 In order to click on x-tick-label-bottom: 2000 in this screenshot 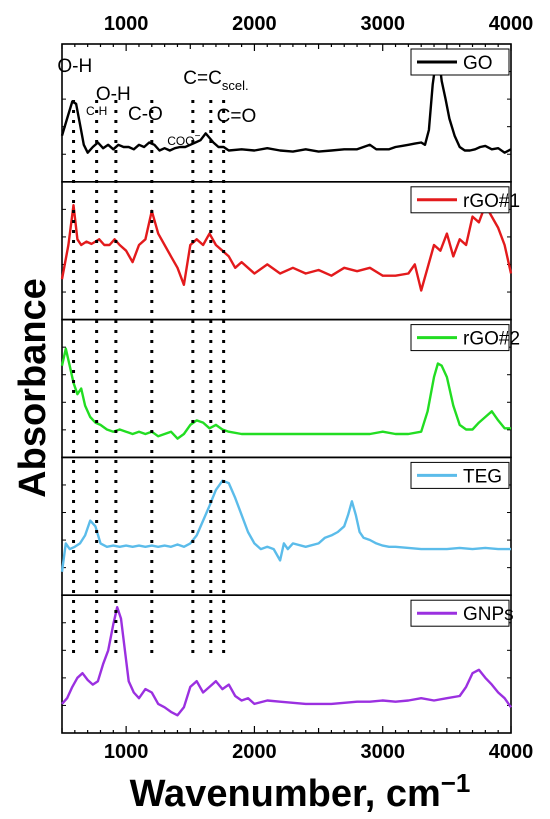, I will do `click(254, 752)`.